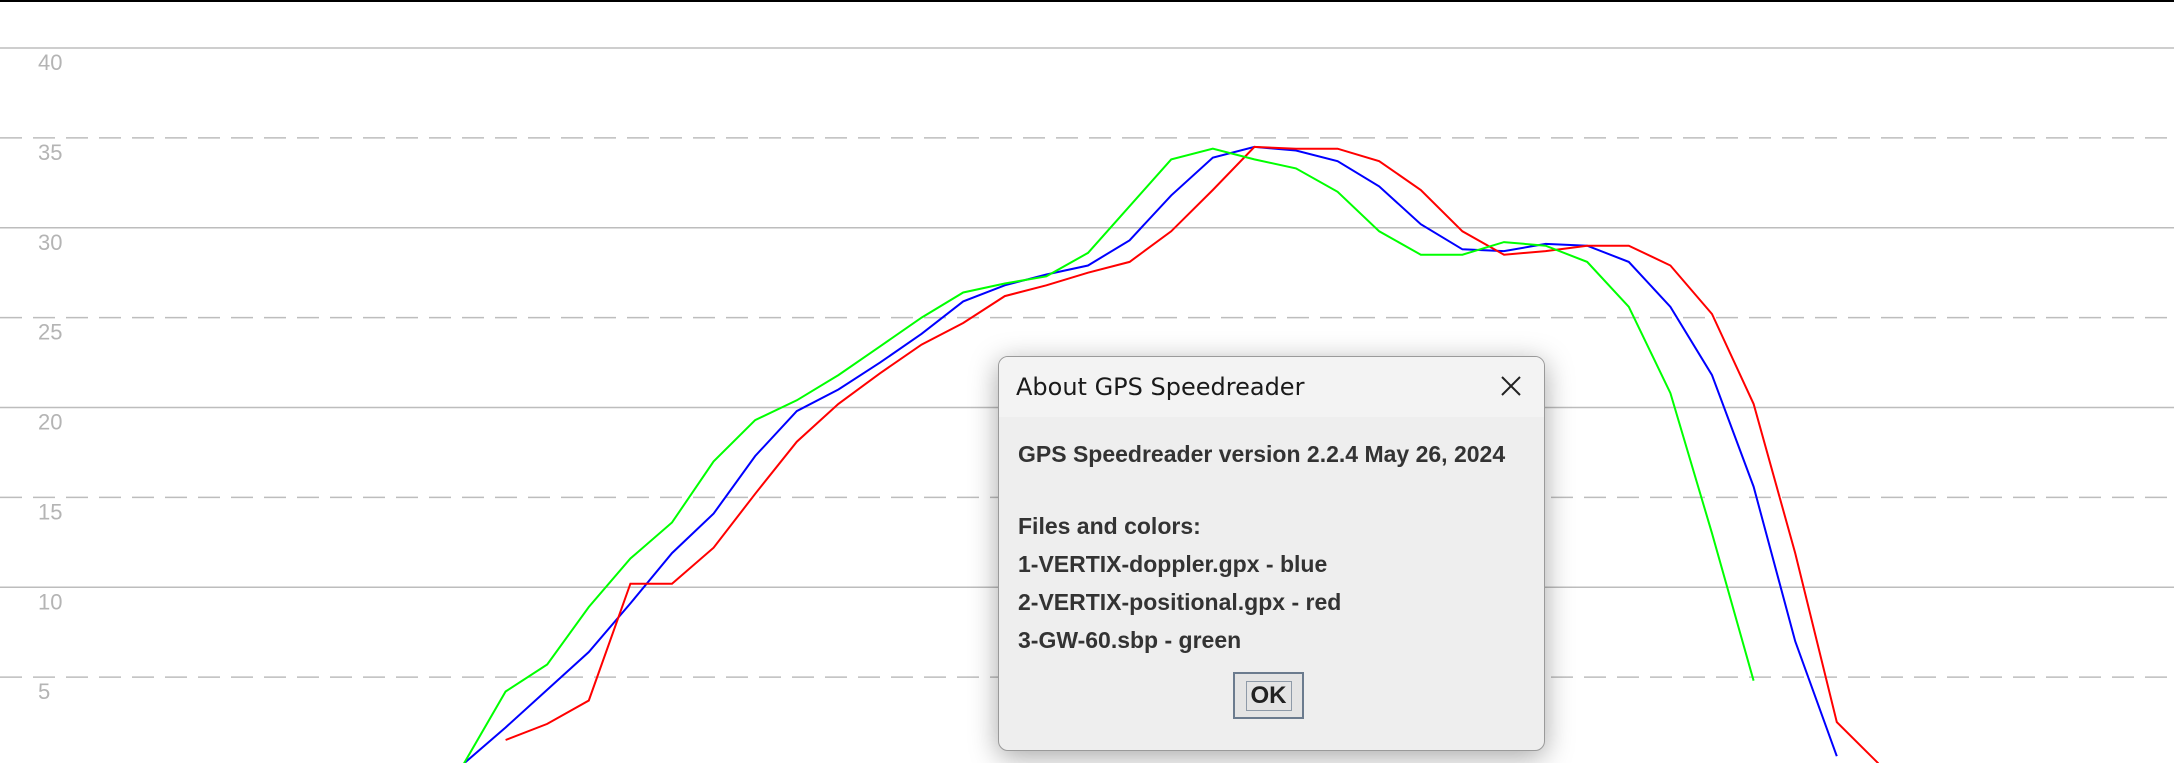 Image resolution: width=2174 pixels, height=763 pixels. What do you see at coordinates (1109, 526) in the screenshot?
I see `files-heading: Files and colors:` at bounding box center [1109, 526].